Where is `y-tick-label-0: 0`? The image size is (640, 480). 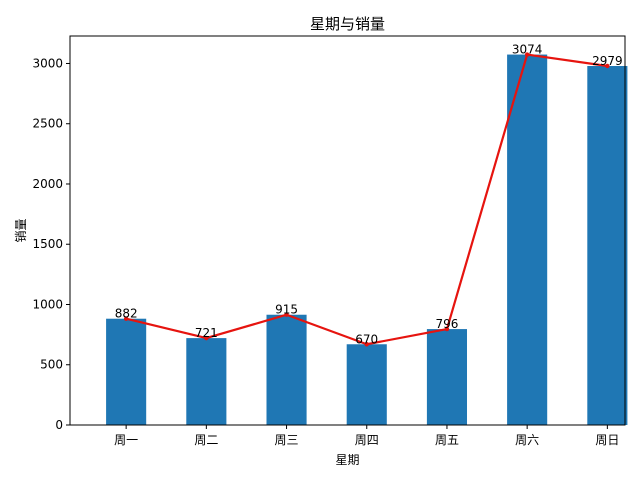
y-tick-label-0: 0 is located at coordinates (59, 425).